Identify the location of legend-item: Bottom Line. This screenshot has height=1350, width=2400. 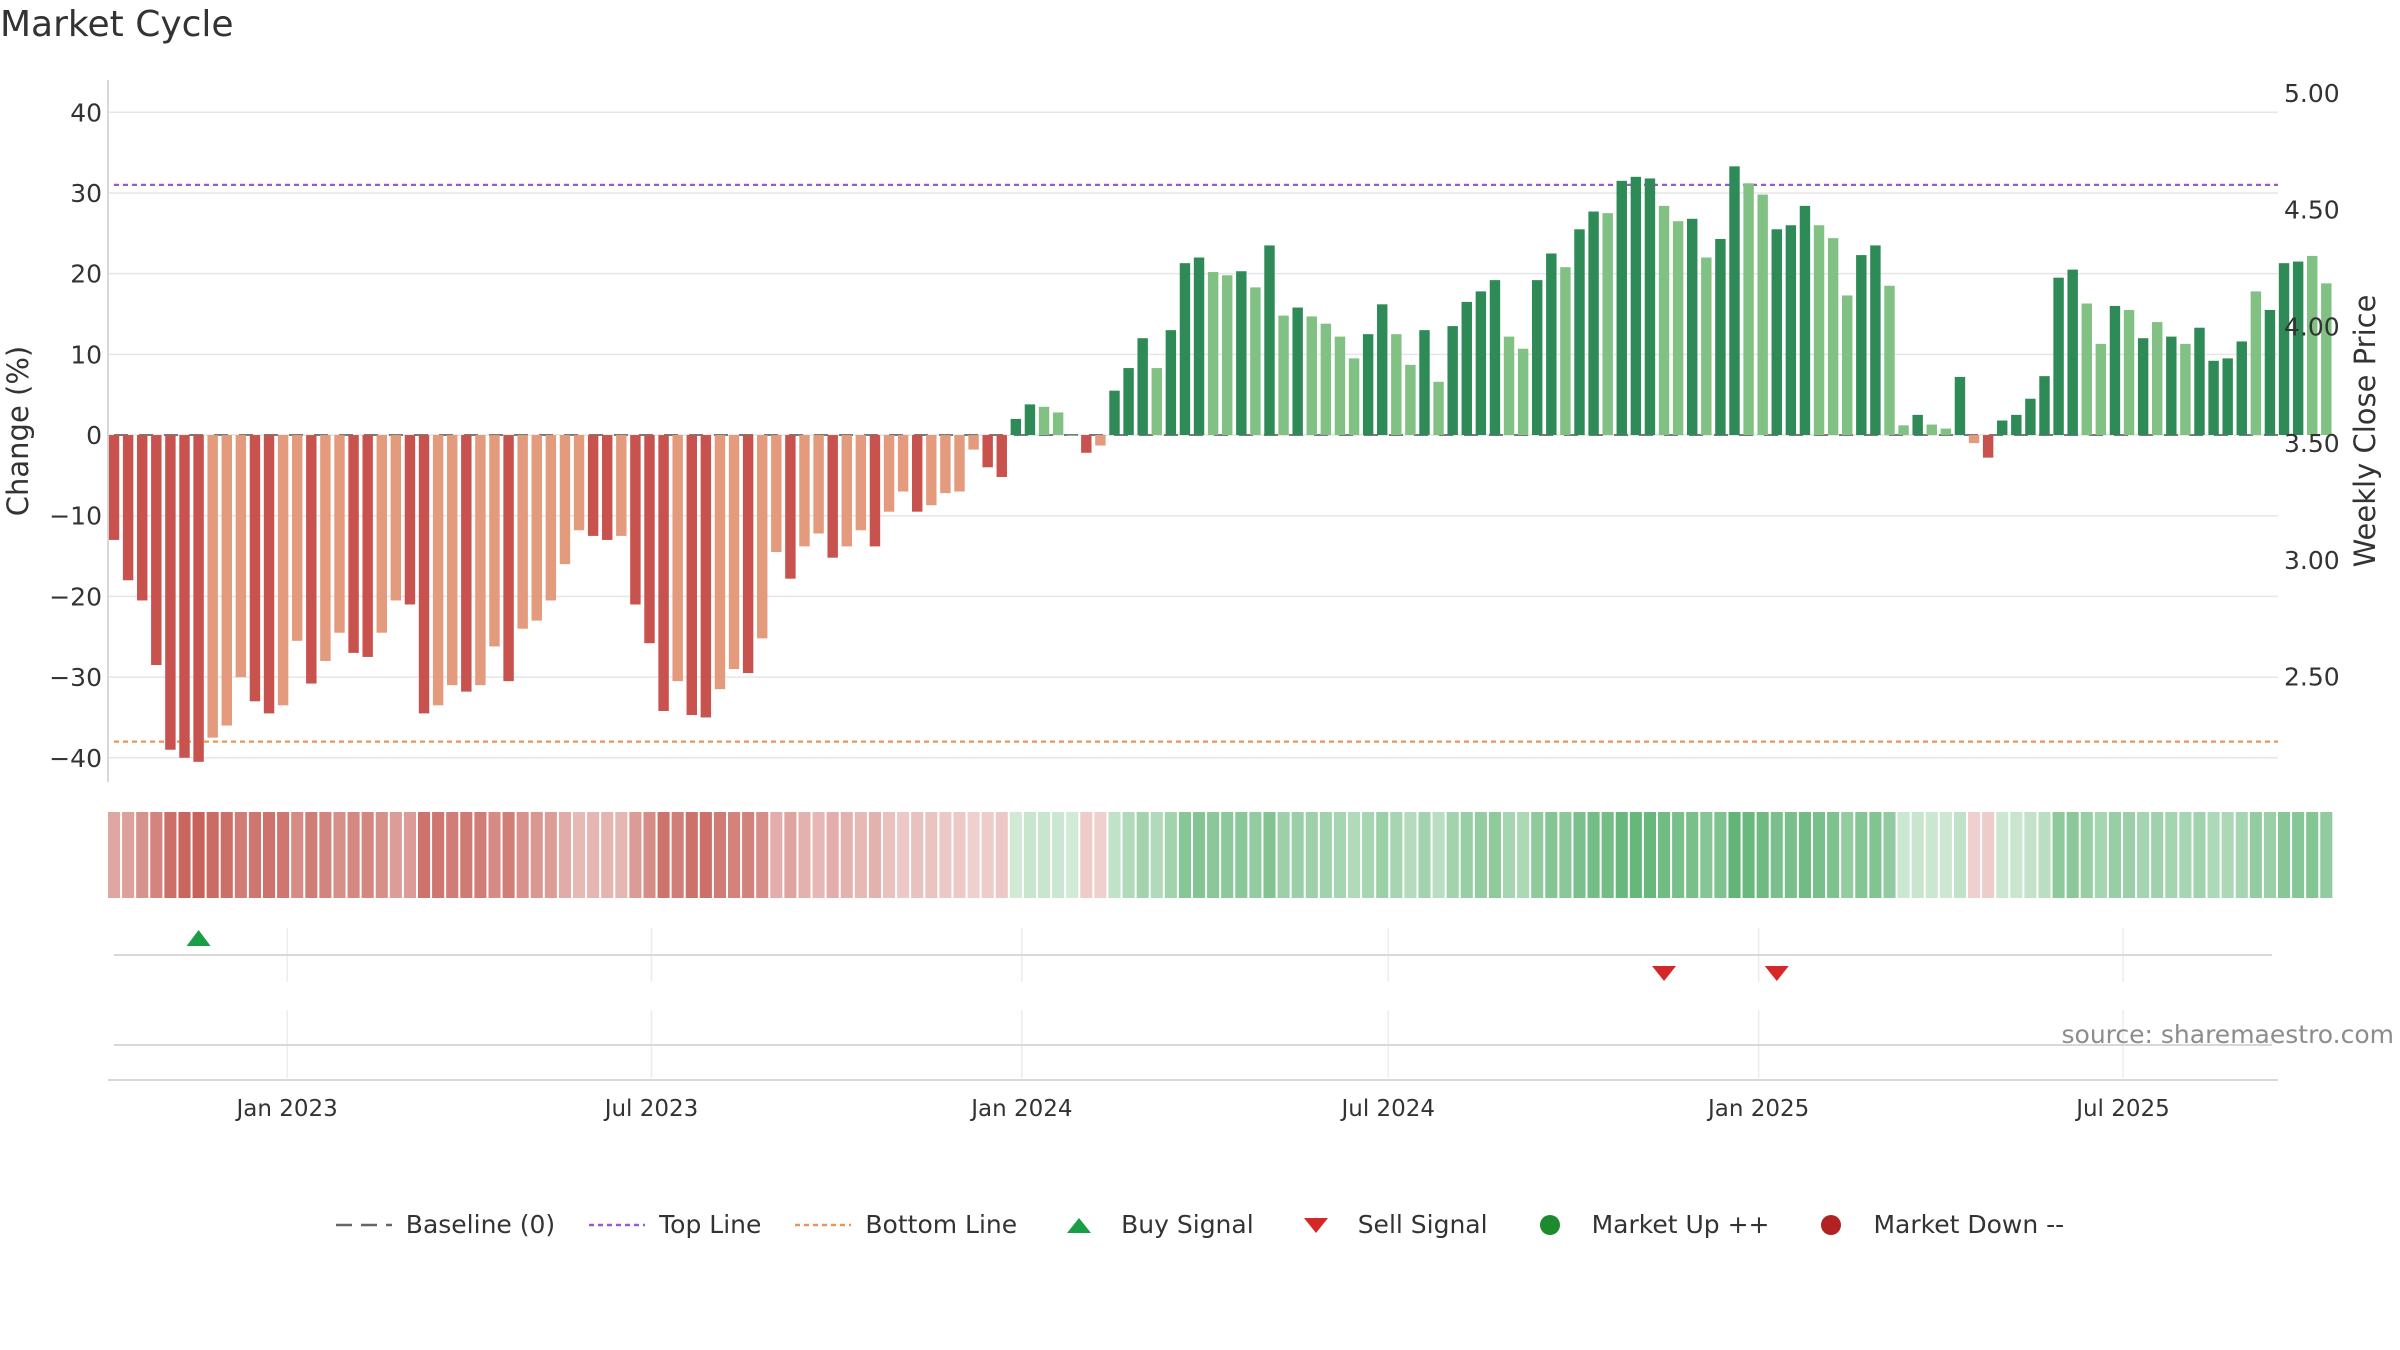
(906, 1224).